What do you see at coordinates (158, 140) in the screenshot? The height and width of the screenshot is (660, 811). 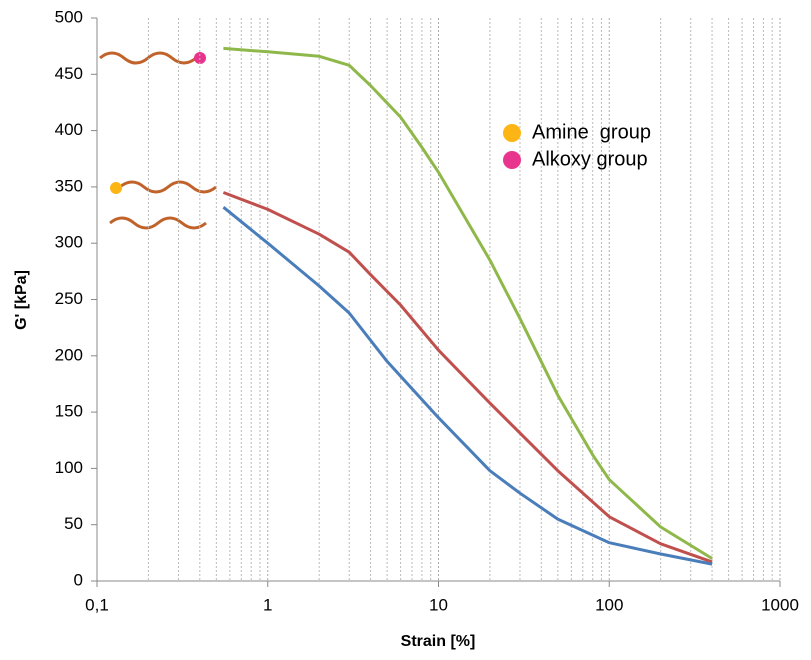 I see `chain-icons` at bounding box center [158, 140].